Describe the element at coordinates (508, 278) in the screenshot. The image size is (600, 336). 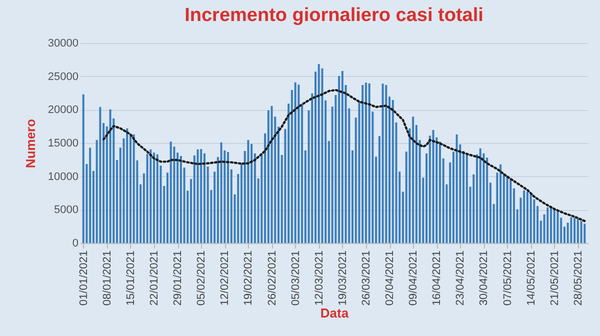
I see `x-tick-label: 07/05/2021` at that location.